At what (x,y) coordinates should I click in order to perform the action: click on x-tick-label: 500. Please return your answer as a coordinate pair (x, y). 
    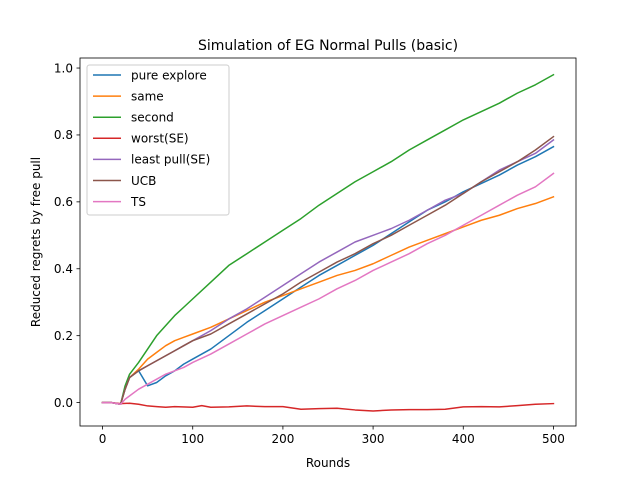
    Looking at the image, I should click on (553, 439).